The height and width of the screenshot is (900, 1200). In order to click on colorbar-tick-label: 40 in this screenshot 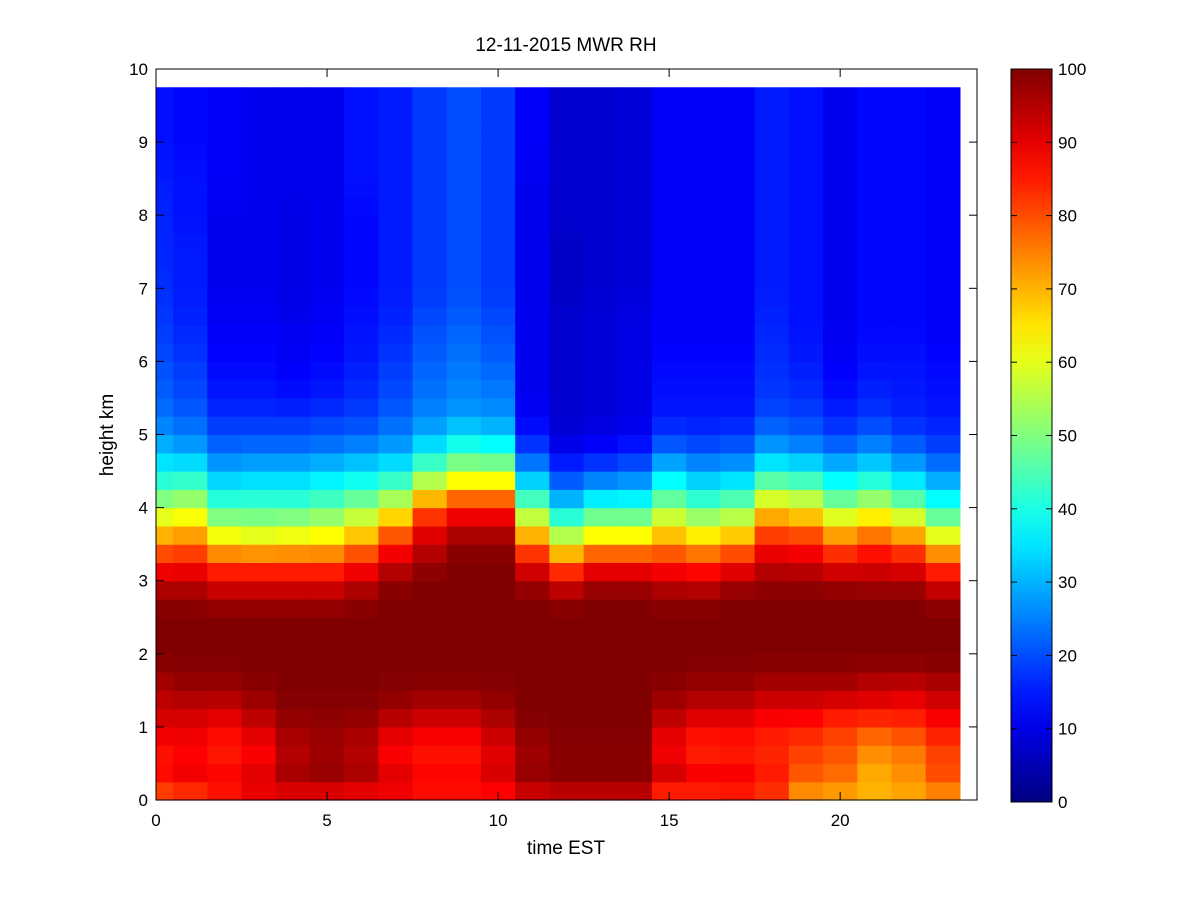, I will do `click(1067, 509)`.